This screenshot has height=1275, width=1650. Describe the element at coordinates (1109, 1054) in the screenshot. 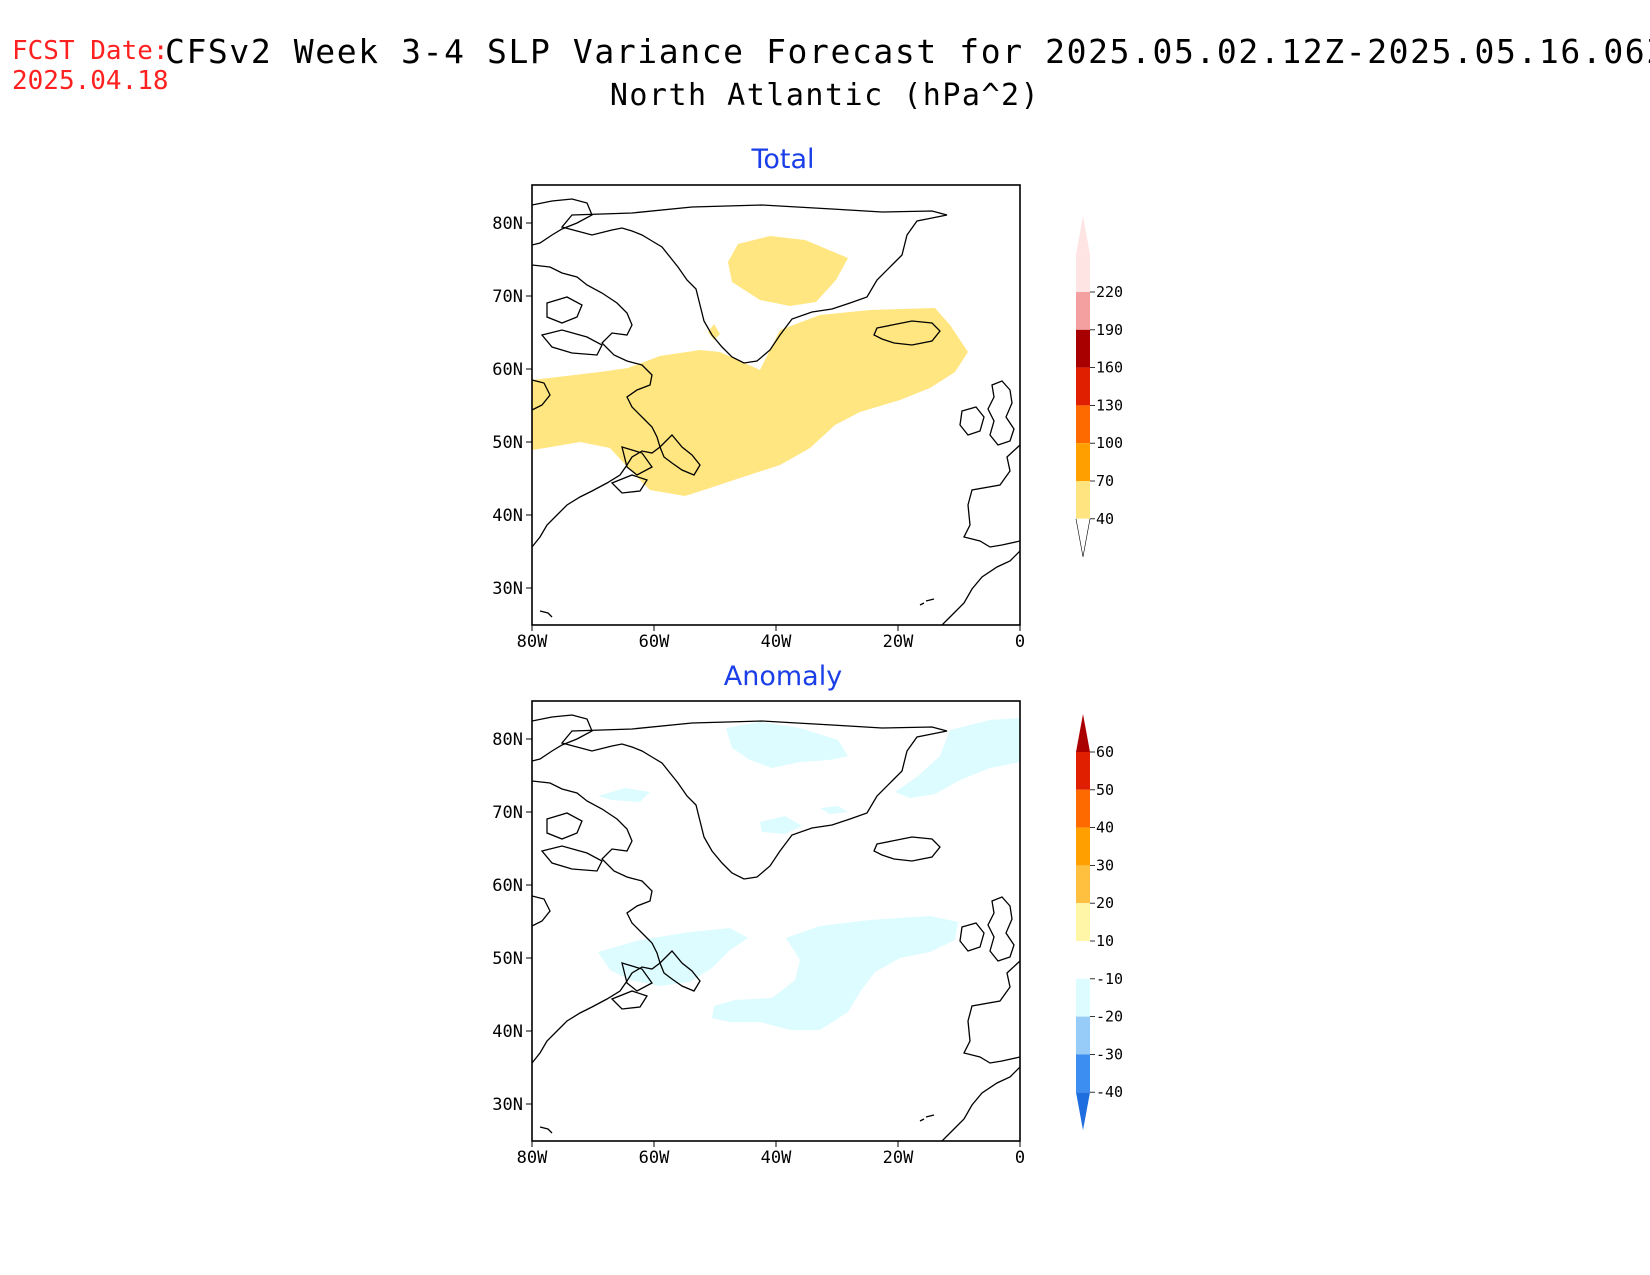

I see `colorbar-label: -30` at that location.